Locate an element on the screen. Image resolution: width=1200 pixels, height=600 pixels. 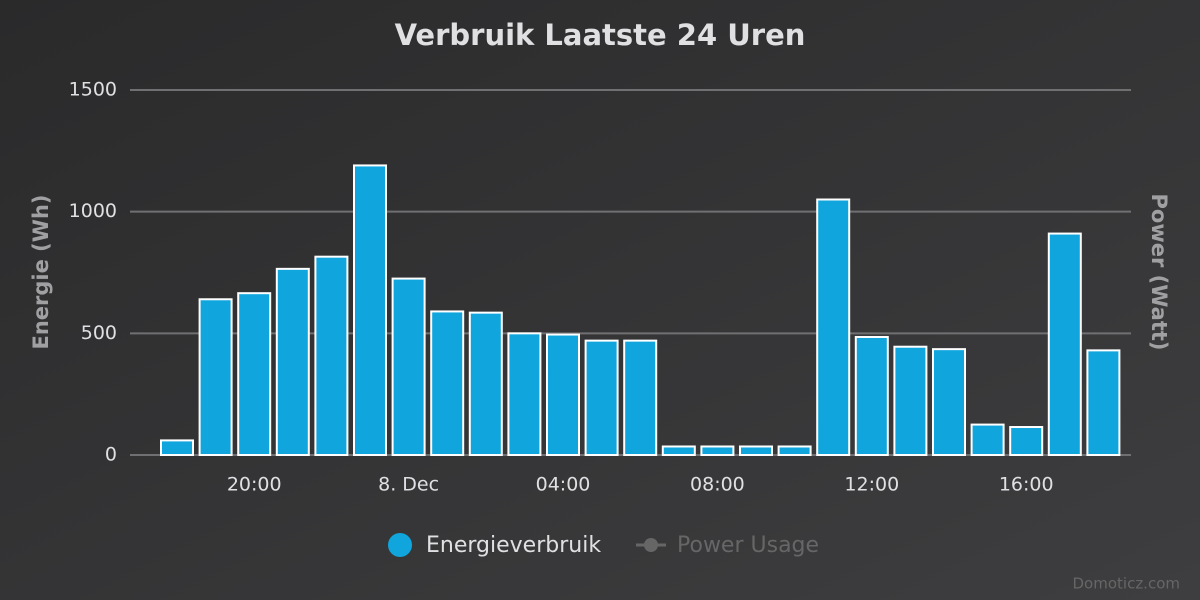
y2-axis-title: Power (Watt) is located at coordinates (1159, 272).